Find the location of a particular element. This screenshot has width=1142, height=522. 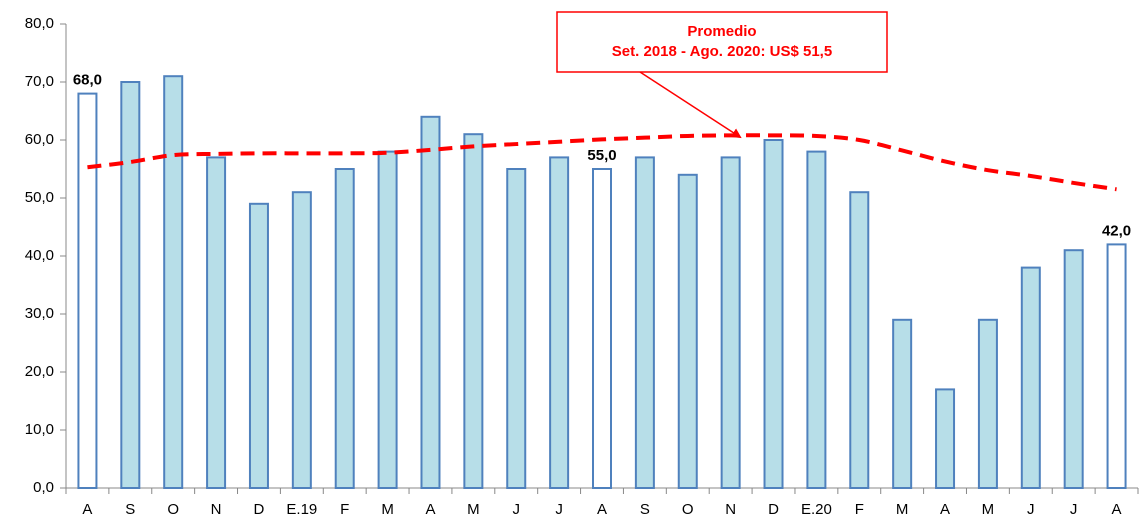

annotation-box is located at coordinates (722, 42).